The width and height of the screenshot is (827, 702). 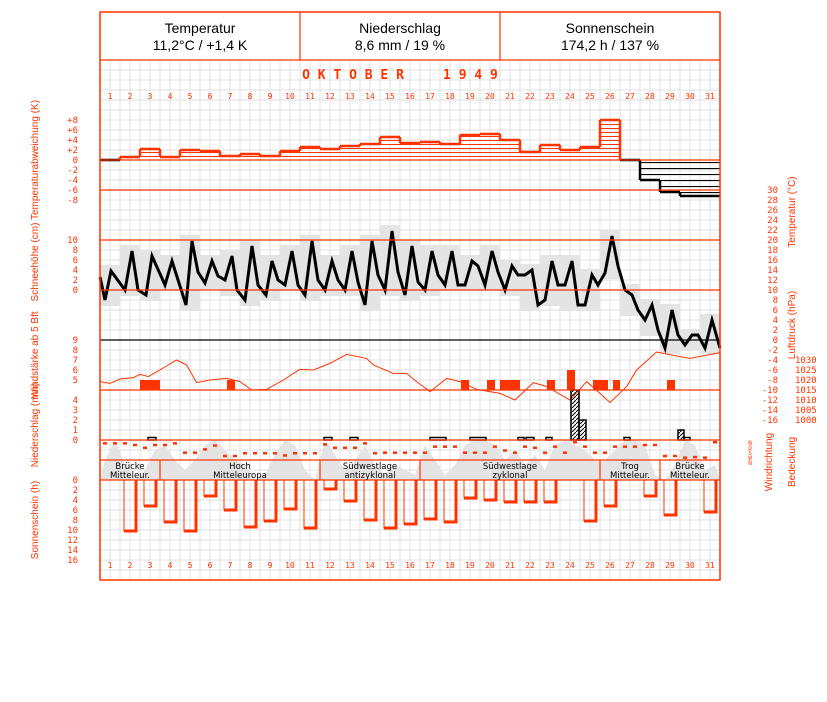 What do you see at coordinates (110, 96) in the screenshot?
I see `day-label-top: 1` at bounding box center [110, 96].